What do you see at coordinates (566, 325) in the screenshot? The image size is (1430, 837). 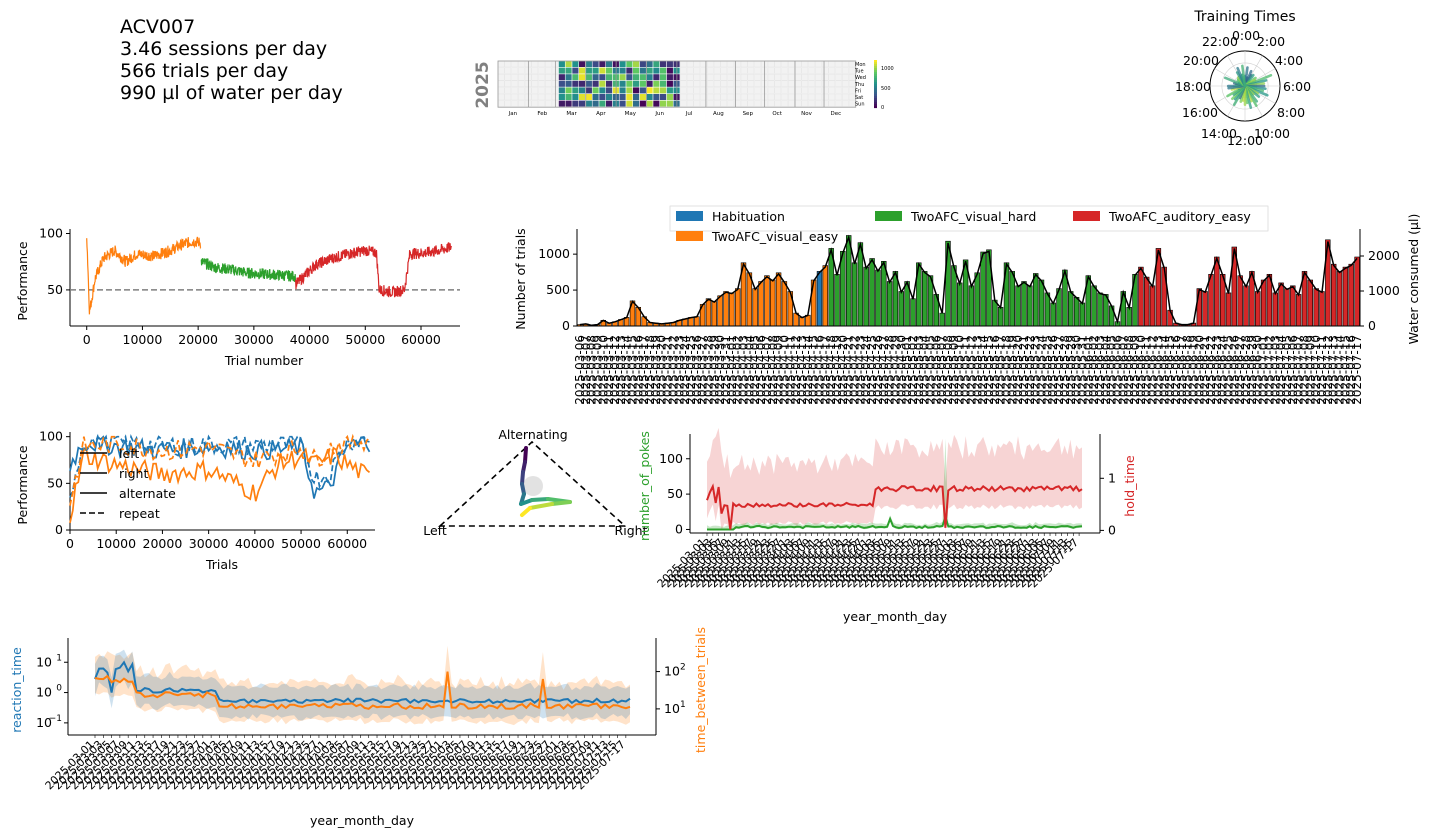 I see `bars-ytick-label: 0` at bounding box center [566, 325].